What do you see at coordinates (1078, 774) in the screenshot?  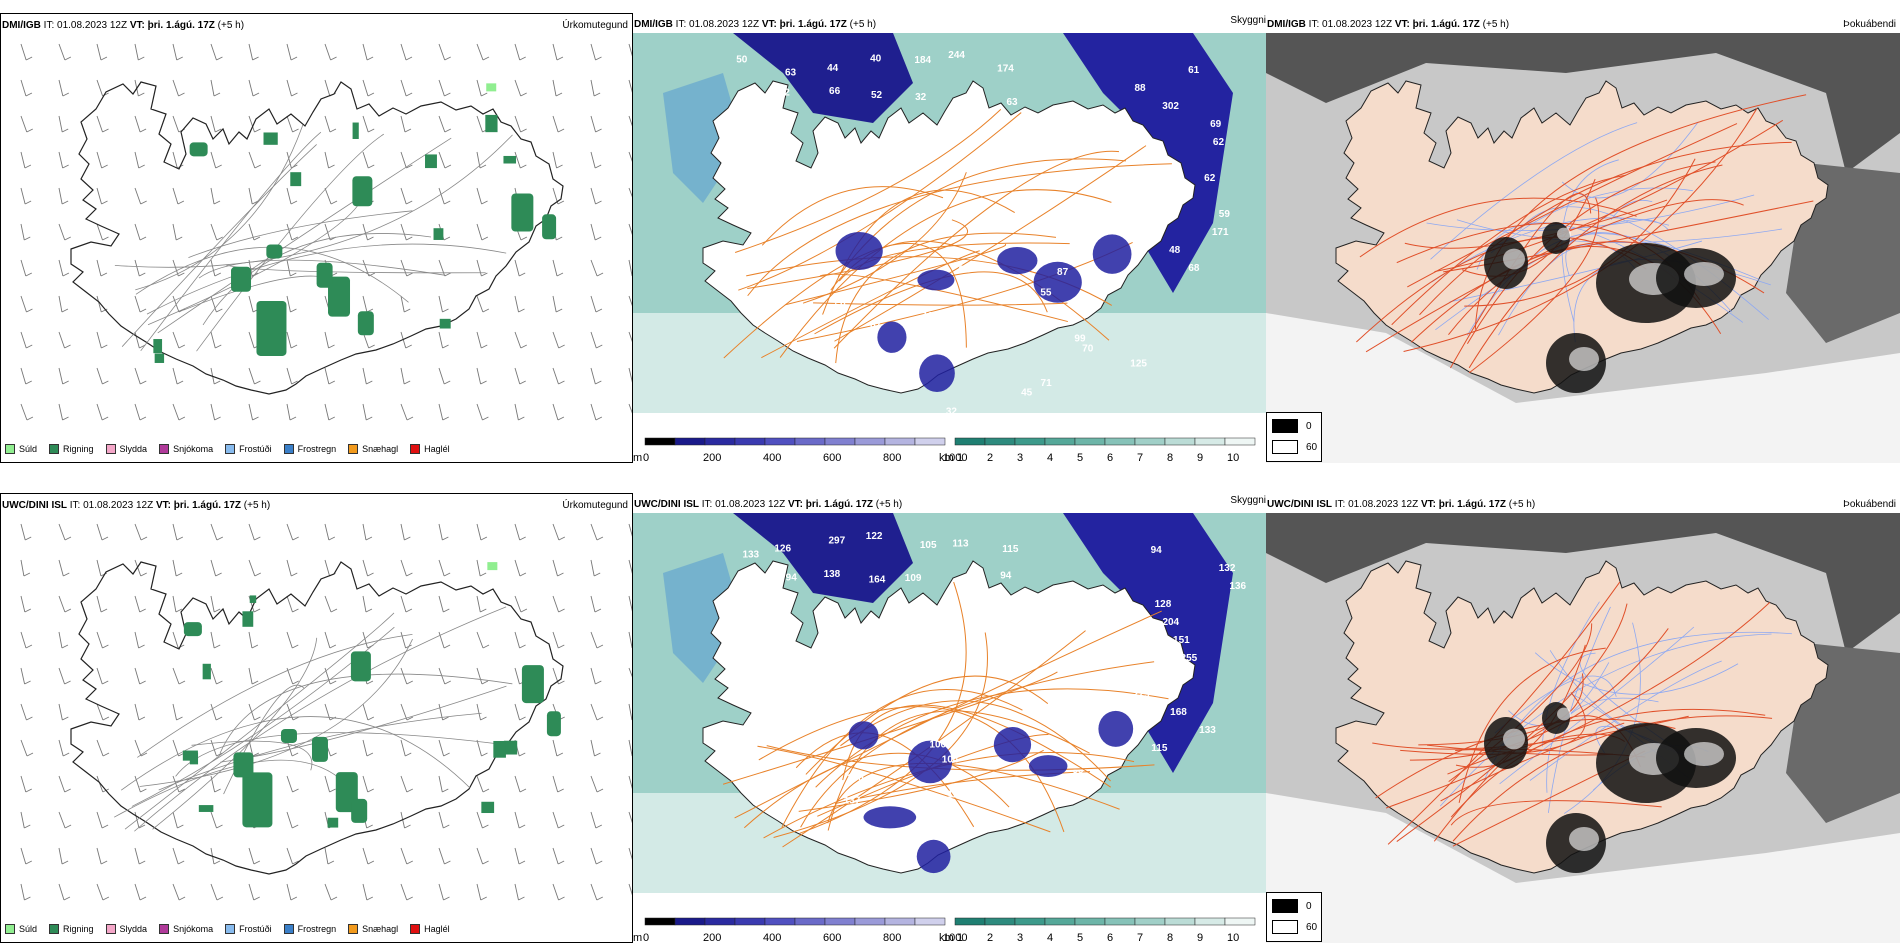 I see `cloud-base-label: 88` at bounding box center [1078, 774].